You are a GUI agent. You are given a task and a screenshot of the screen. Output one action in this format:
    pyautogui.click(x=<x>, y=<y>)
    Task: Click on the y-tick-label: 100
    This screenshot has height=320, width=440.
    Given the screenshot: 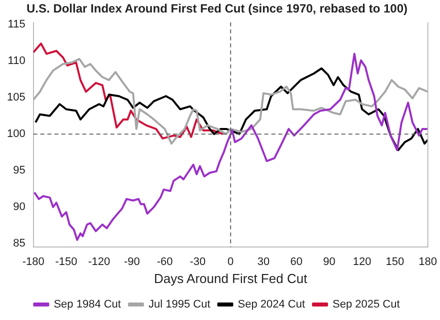 What is the action you would take?
    pyautogui.click(x=16, y=134)
    